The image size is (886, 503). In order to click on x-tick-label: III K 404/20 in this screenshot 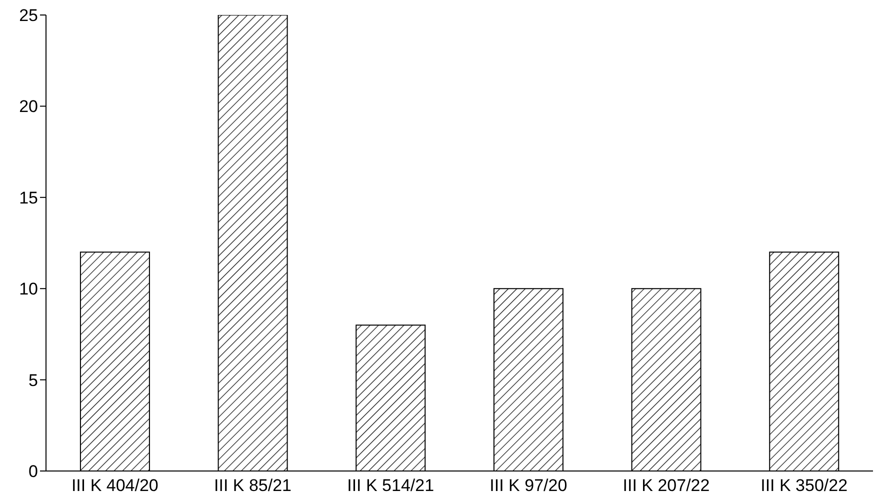, I will do `click(114, 486)`.